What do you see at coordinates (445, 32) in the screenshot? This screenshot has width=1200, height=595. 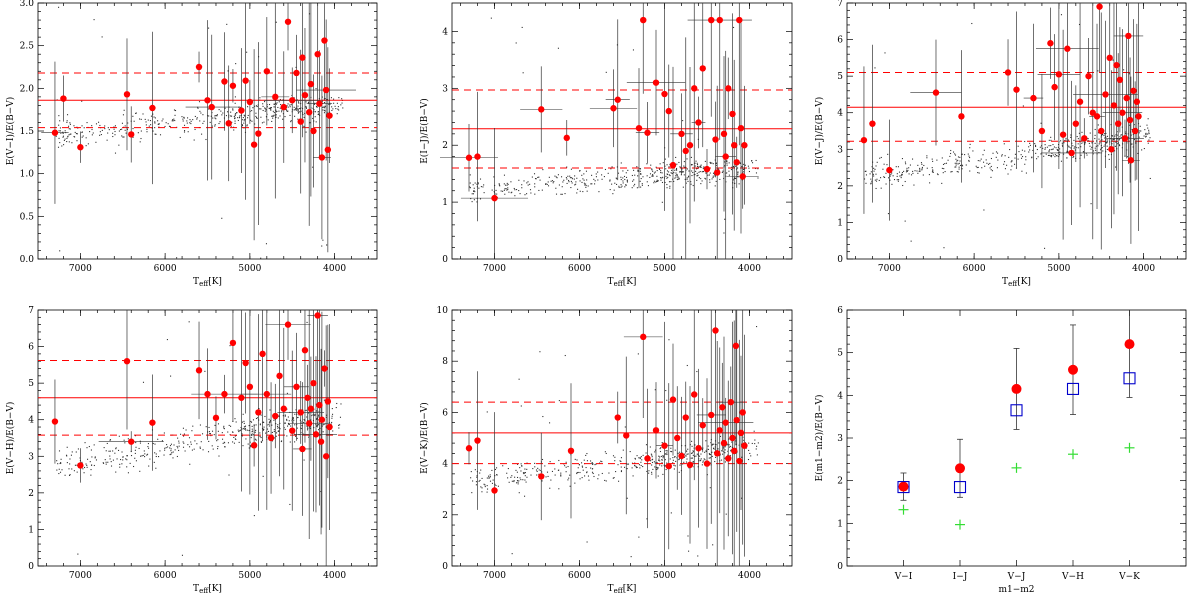 I see `y-tick-label: 4` at bounding box center [445, 32].